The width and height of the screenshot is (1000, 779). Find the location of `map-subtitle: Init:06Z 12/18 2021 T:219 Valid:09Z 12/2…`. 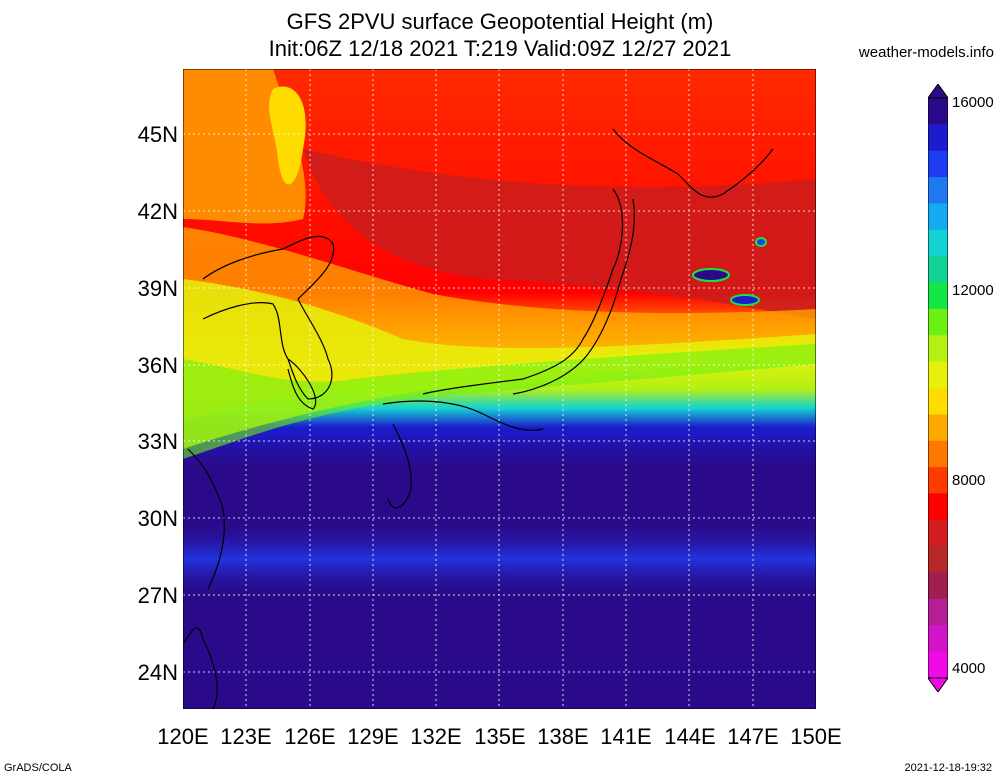

map-subtitle: Init:06Z 12/18 2021 T:219 Valid:09Z 12/2… is located at coordinates (500, 48).